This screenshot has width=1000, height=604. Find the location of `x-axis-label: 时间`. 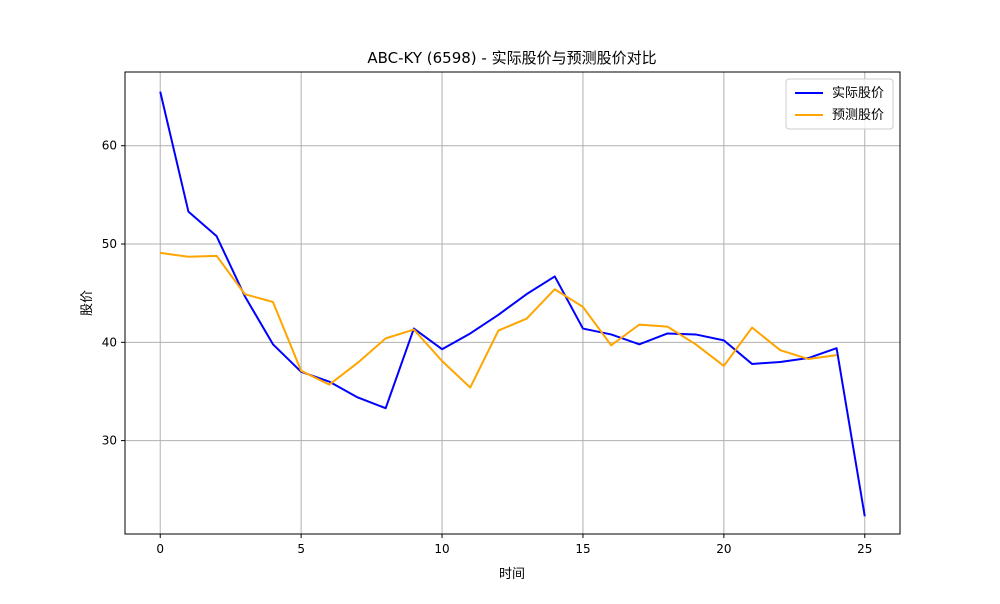

x-axis-label: 时间 is located at coordinates (512, 574).